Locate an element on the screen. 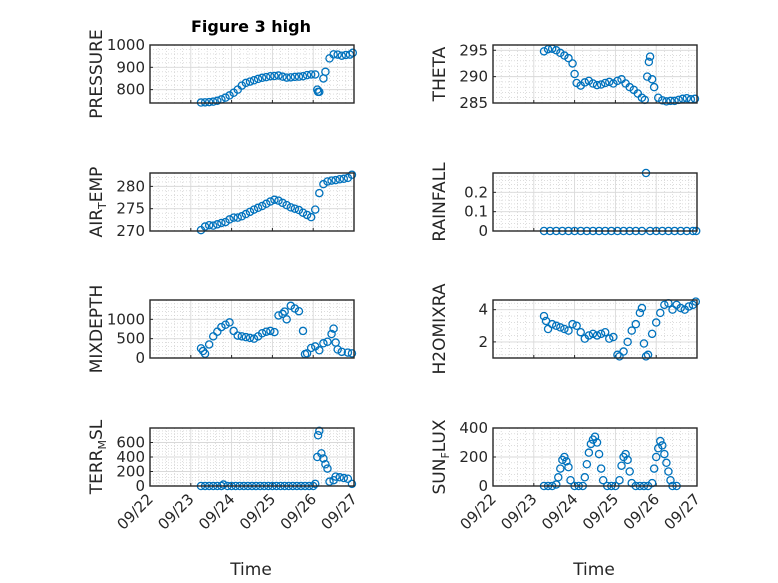 Image resolution: width=778 pixels, height=583 pixels. y-axis-label: TERRMSL is located at coordinates (98, 457).